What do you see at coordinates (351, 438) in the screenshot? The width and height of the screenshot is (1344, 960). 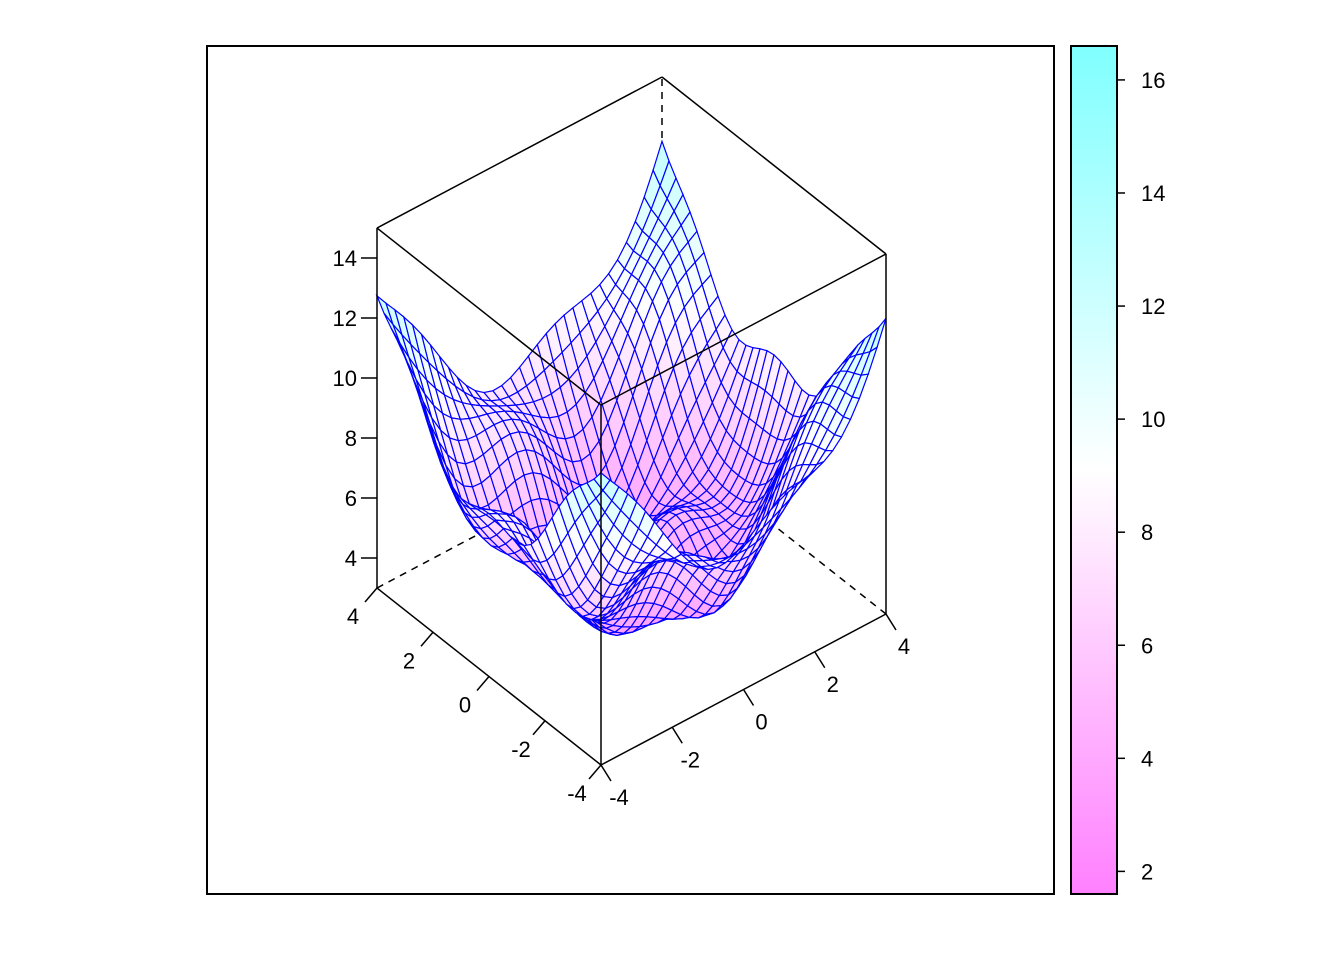 I see `z-tick-label: 8` at bounding box center [351, 438].